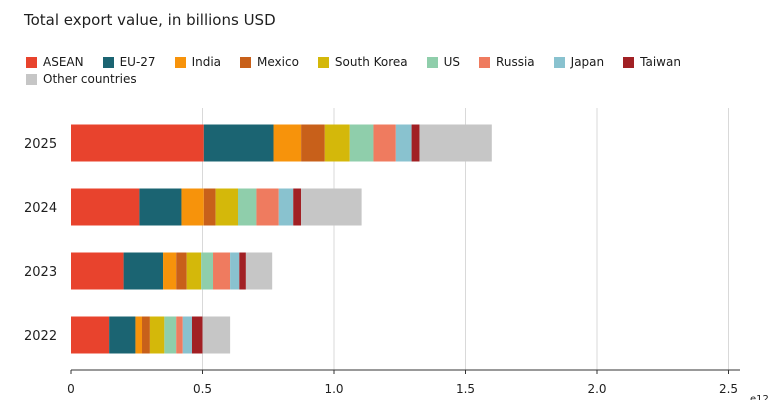 Image resolution: width=780 pixels, height=400 pixels. What do you see at coordinates (137, 143) in the screenshot?
I see `bar-segment-2025-asean` at bounding box center [137, 143].